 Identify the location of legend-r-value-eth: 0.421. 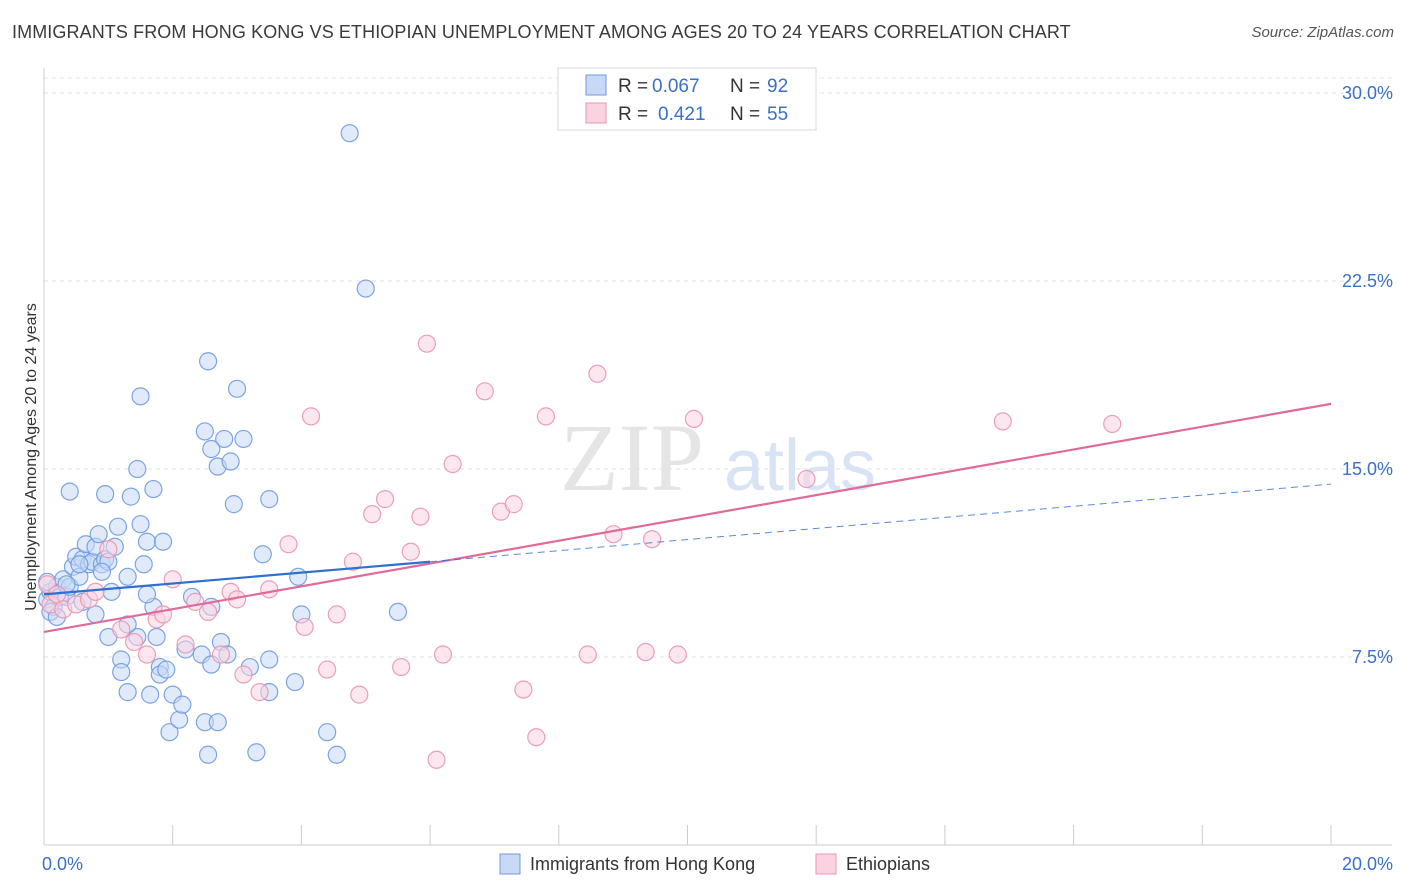
(682, 114).